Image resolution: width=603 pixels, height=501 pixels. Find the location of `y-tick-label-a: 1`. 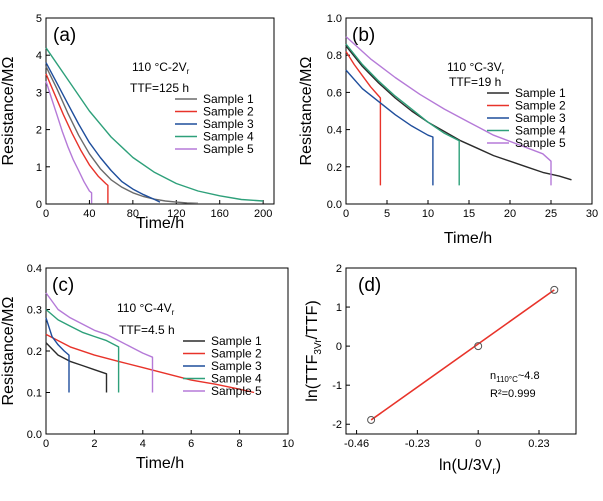

y-tick-label-a: 1 is located at coordinates (39, 168).